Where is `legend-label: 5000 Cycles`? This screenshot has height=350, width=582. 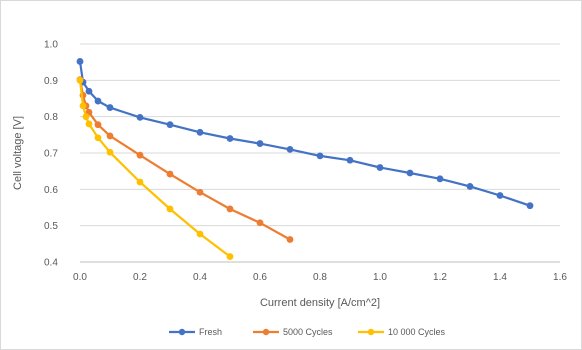
legend-label: 5000 Cycles is located at coordinates (308, 332).